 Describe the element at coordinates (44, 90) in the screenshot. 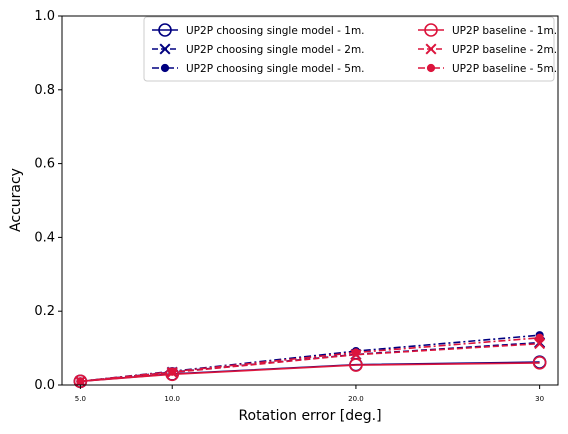

I see `y-tick-label: 0.8` at that location.